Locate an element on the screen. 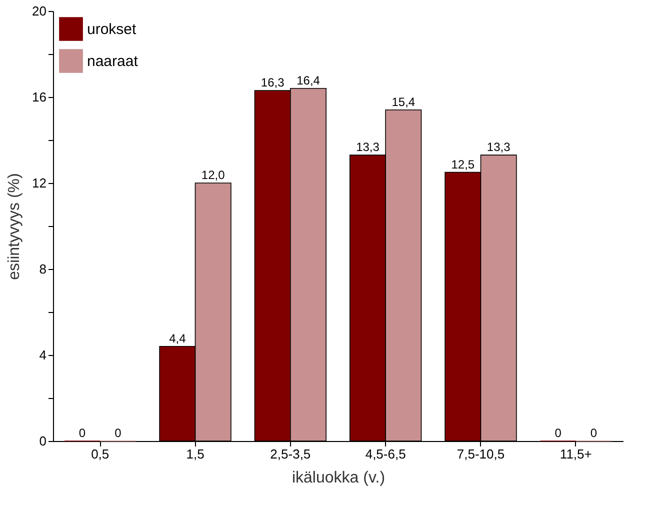 This screenshot has width=668, height=527. x-tick-label: 2,5-3,5 is located at coordinates (290, 454).